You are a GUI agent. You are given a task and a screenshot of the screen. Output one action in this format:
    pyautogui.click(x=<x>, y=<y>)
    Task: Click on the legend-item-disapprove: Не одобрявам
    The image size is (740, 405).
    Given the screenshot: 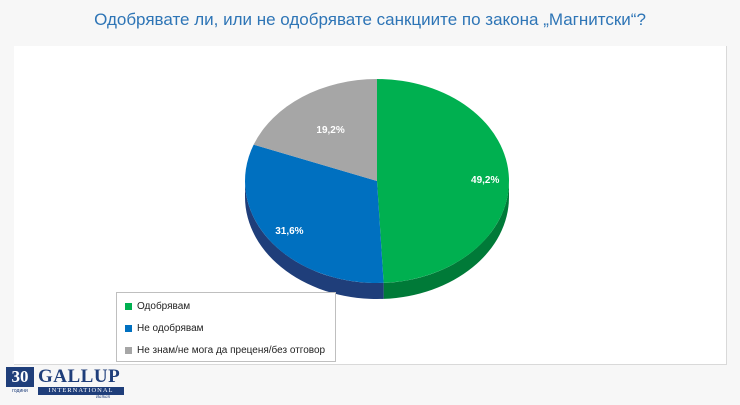 What is the action you would take?
    pyautogui.click(x=164, y=328)
    